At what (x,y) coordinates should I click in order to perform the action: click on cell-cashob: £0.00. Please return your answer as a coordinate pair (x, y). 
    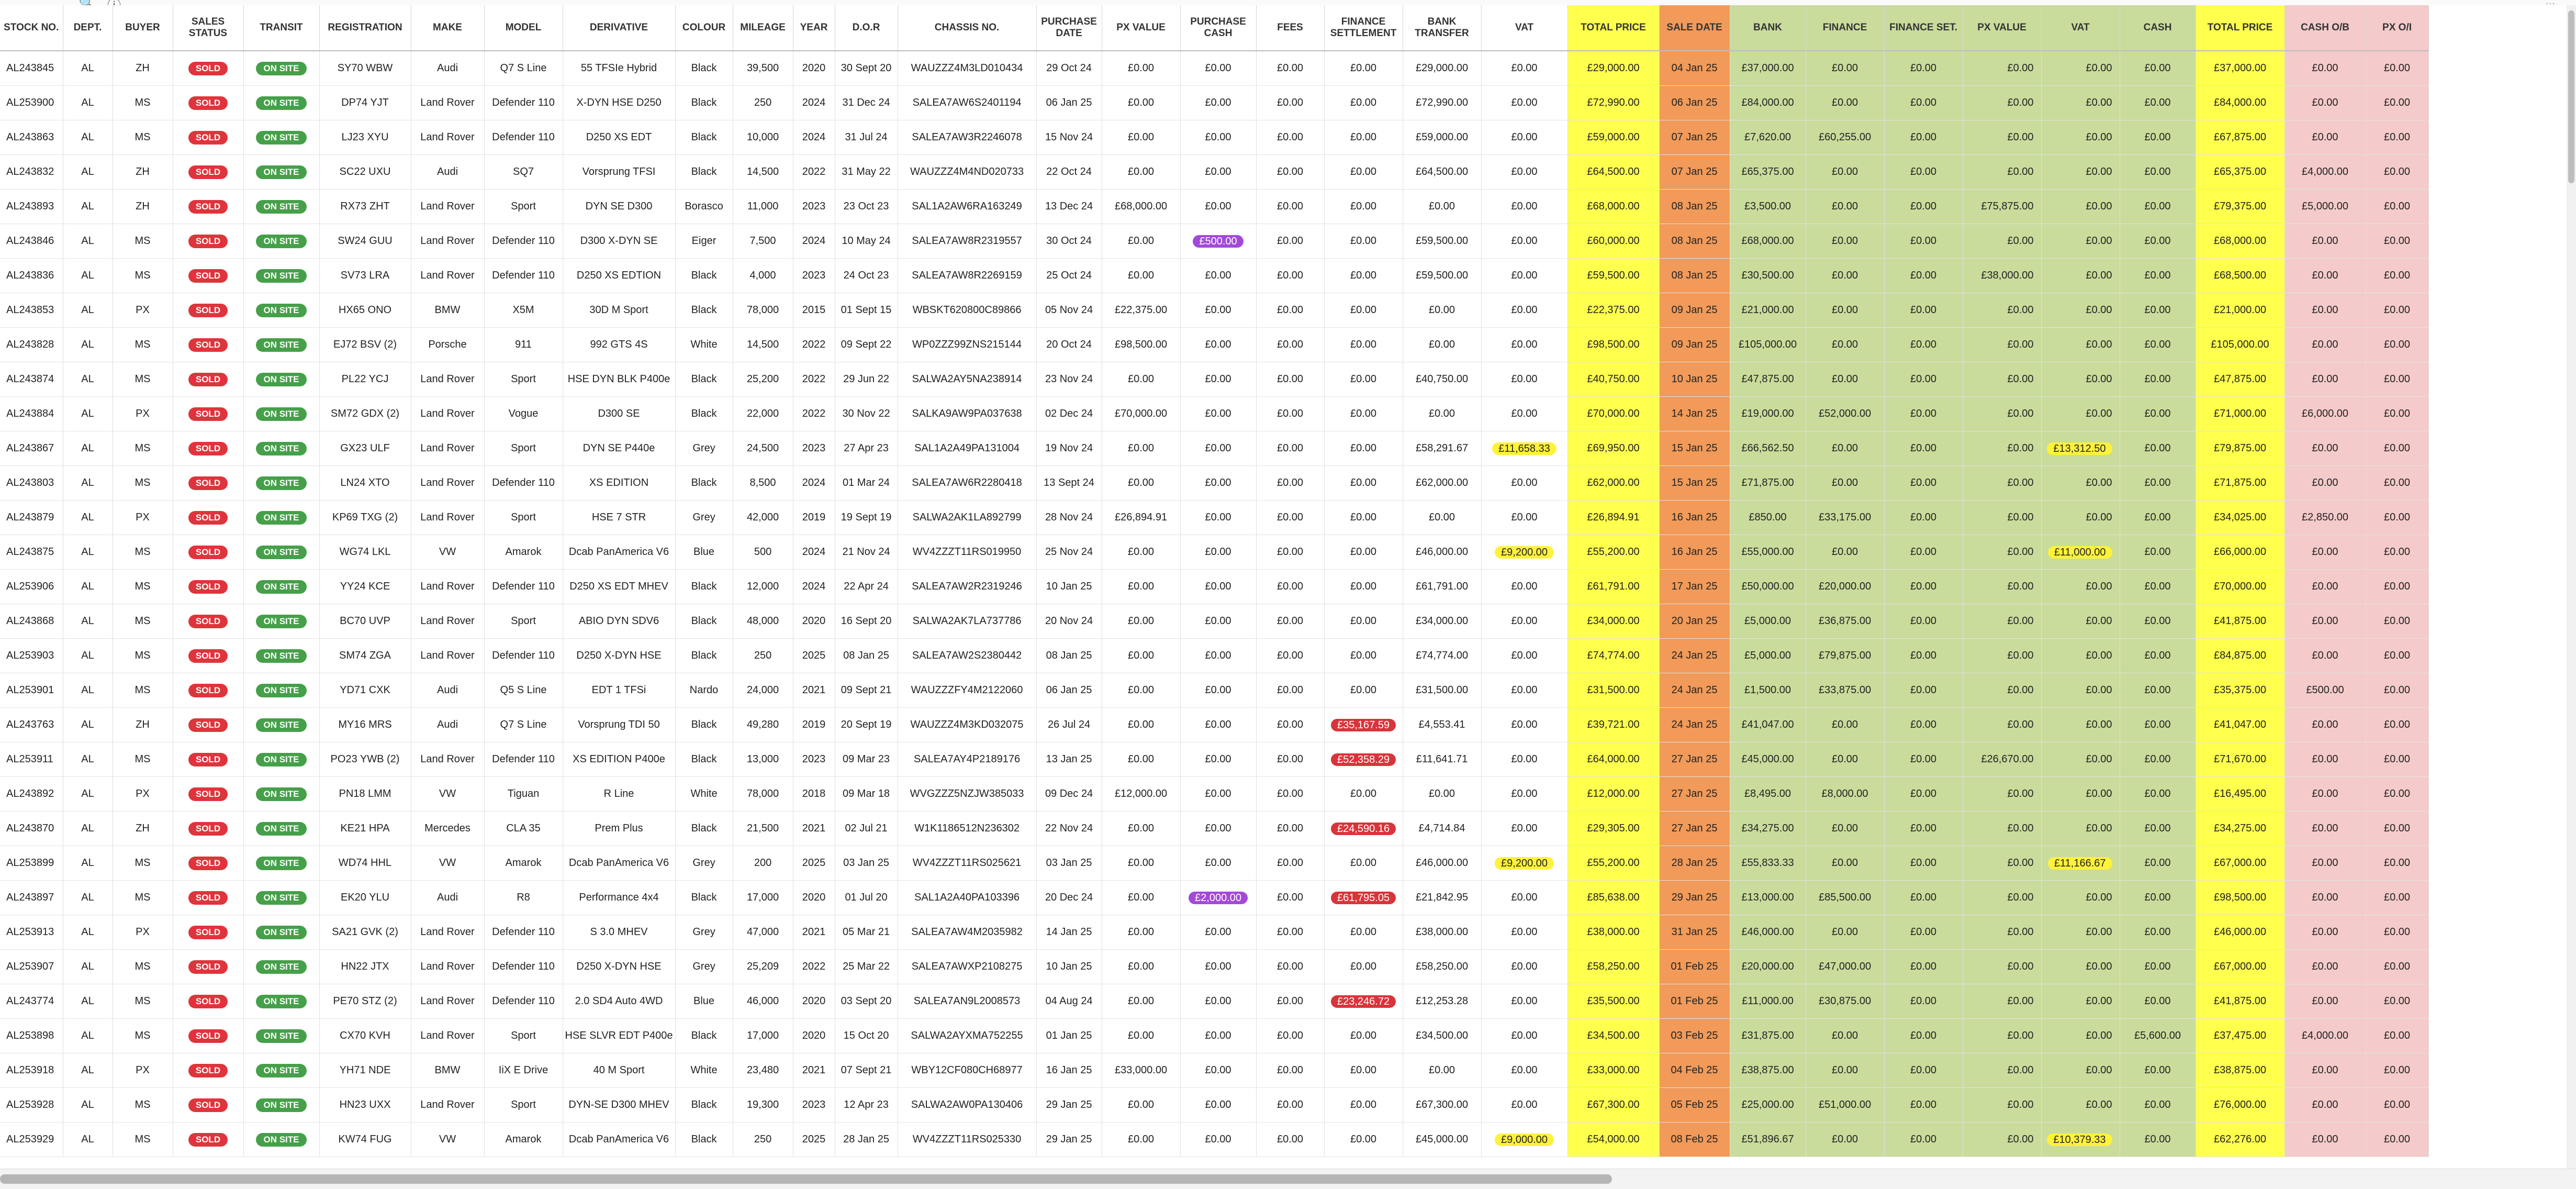
    Looking at the image, I should click on (2325, 897).